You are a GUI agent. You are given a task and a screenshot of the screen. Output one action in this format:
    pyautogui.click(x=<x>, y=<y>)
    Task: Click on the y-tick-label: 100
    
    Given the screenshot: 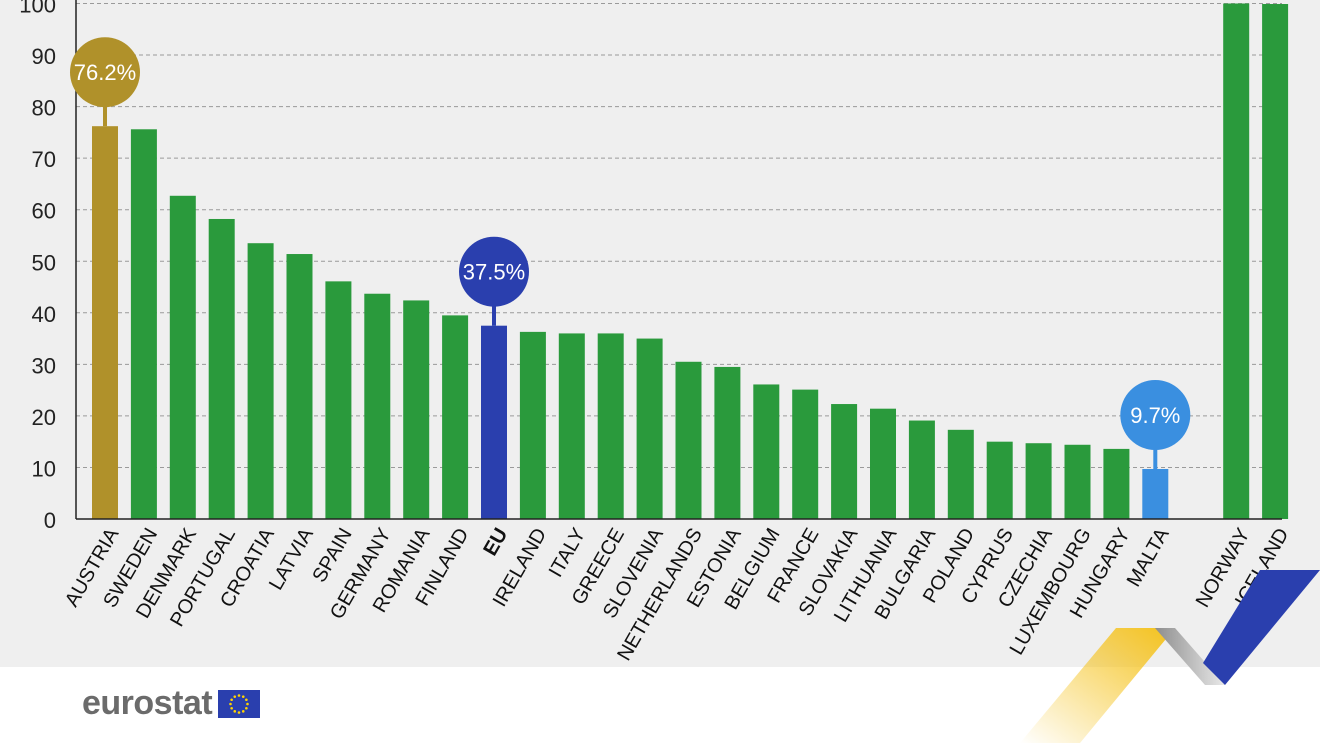 What is the action you would take?
    pyautogui.click(x=37, y=9)
    